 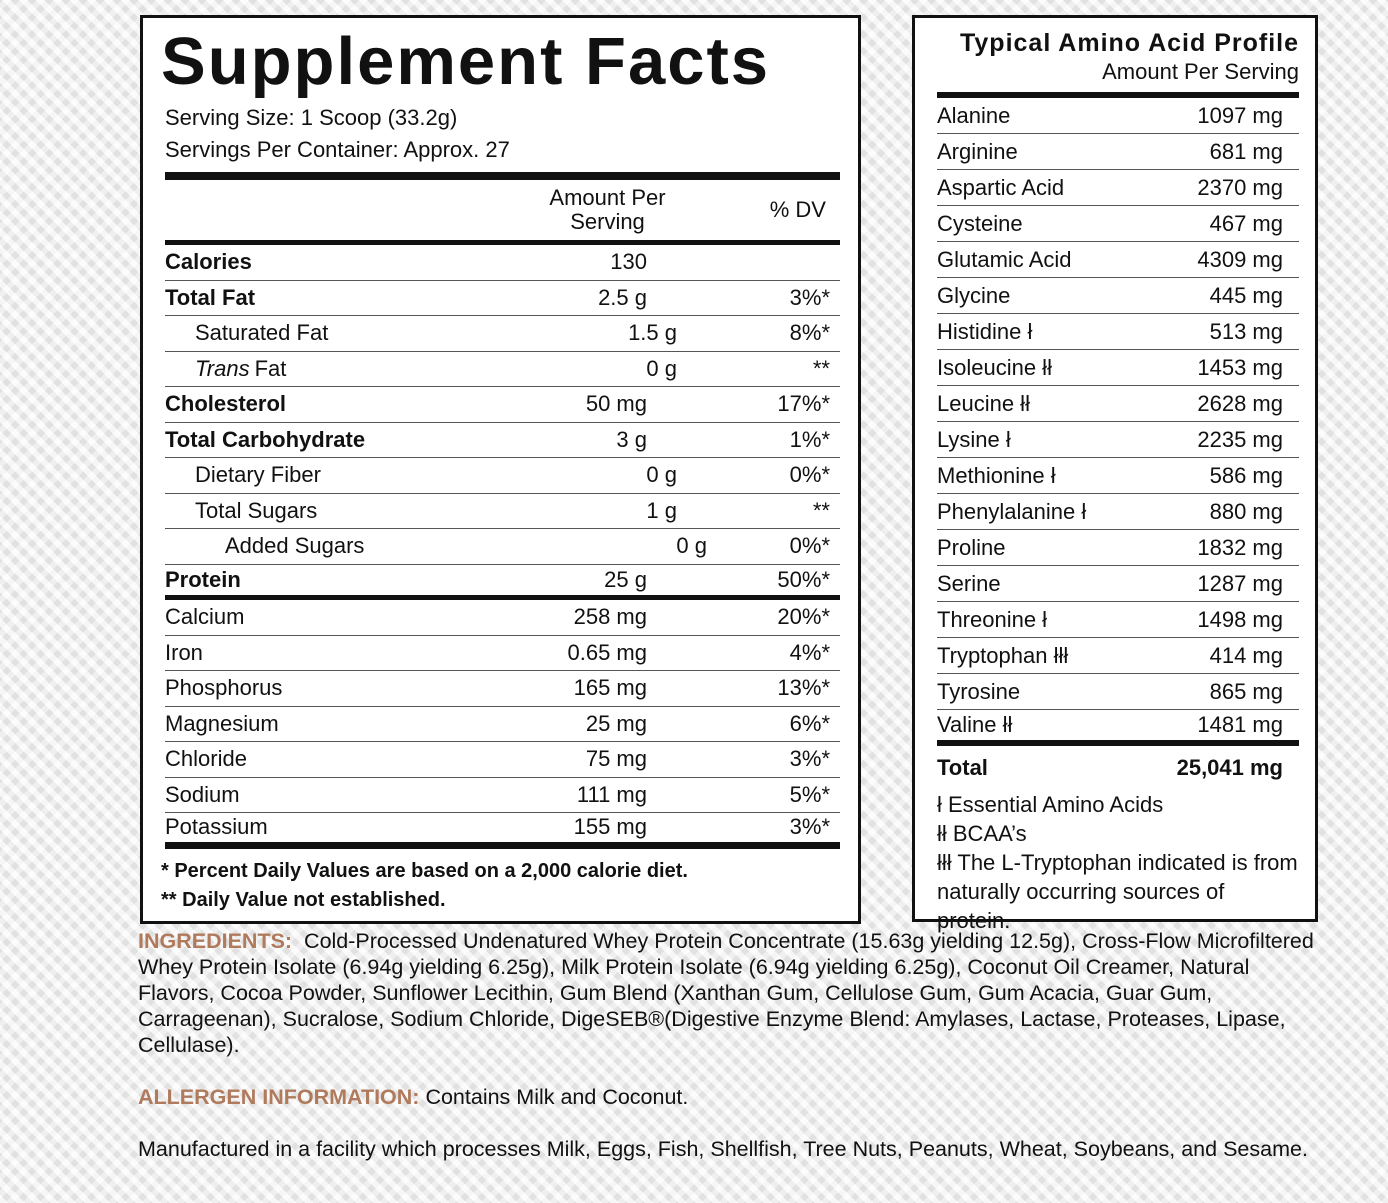 What do you see at coordinates (502, 760) in the screenshot?
I see `facts-row: Chloride 75 mg 3%*` at bounding box center [502, 760].